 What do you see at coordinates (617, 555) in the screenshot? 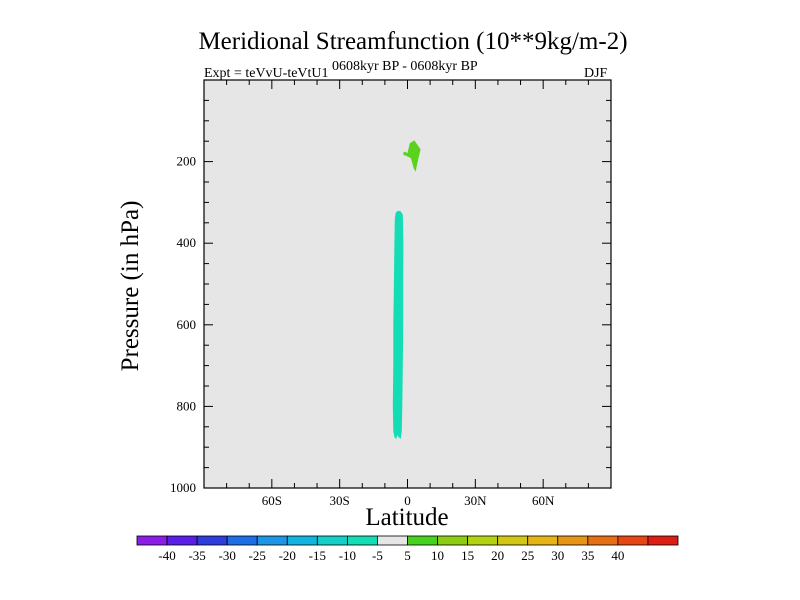
I see `colorbar-label: 40` at bounding box center [617, 555].